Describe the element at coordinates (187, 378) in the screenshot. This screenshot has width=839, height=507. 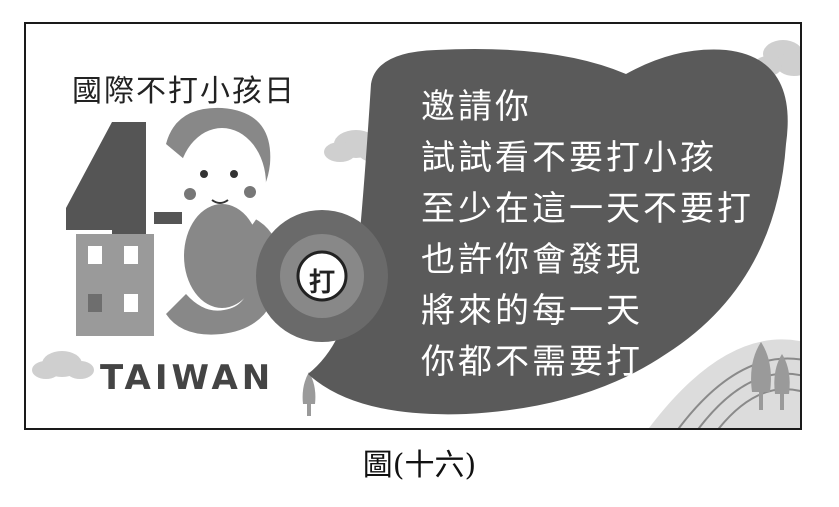
I see `taiwan-label: TAIWAN` at that location.